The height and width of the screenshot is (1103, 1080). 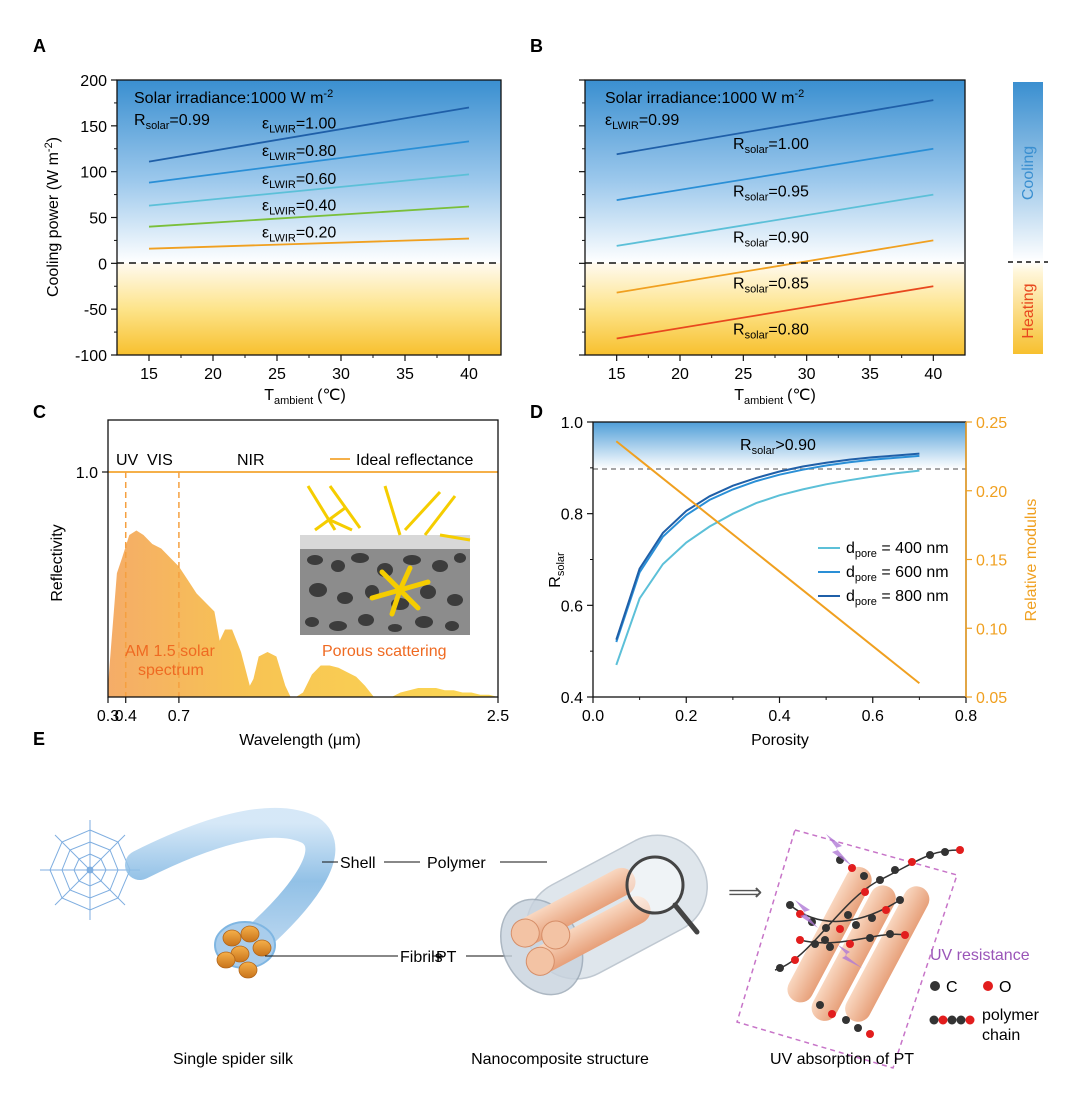 I want to click on y-tick-label: 150, so click(x=93, y=127).